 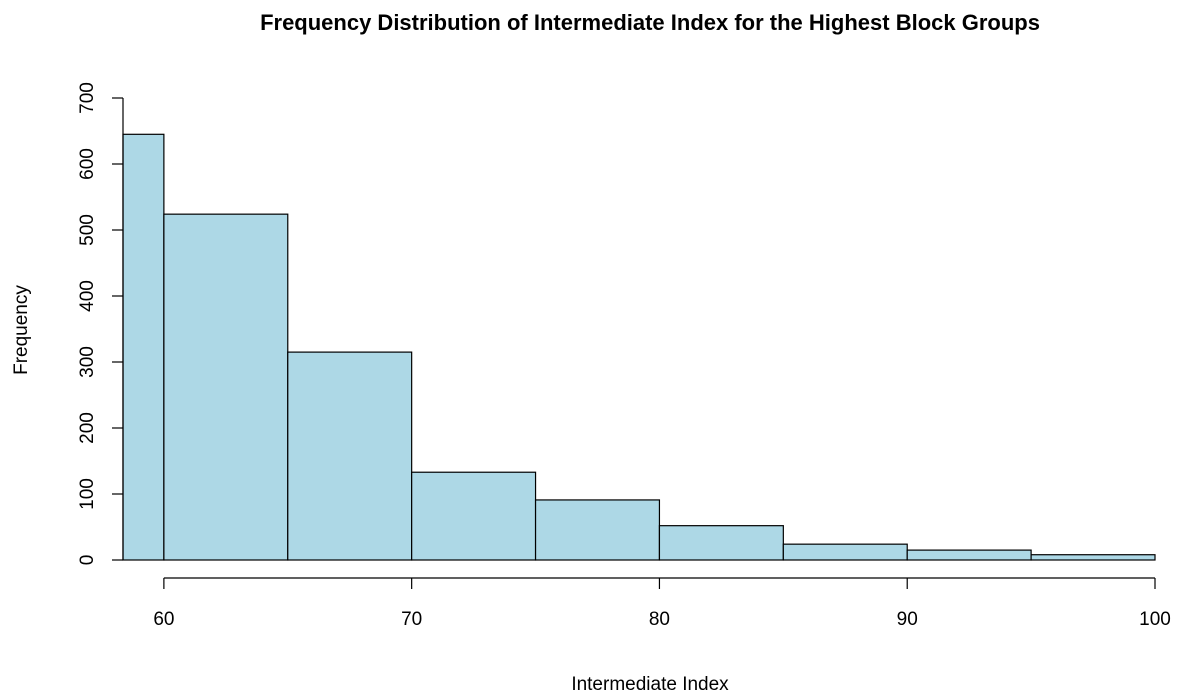 What do you see at coordinates (659, 619) in the screenshot?
I see `x-tick-label: 80` at bounding box center [659, 619].